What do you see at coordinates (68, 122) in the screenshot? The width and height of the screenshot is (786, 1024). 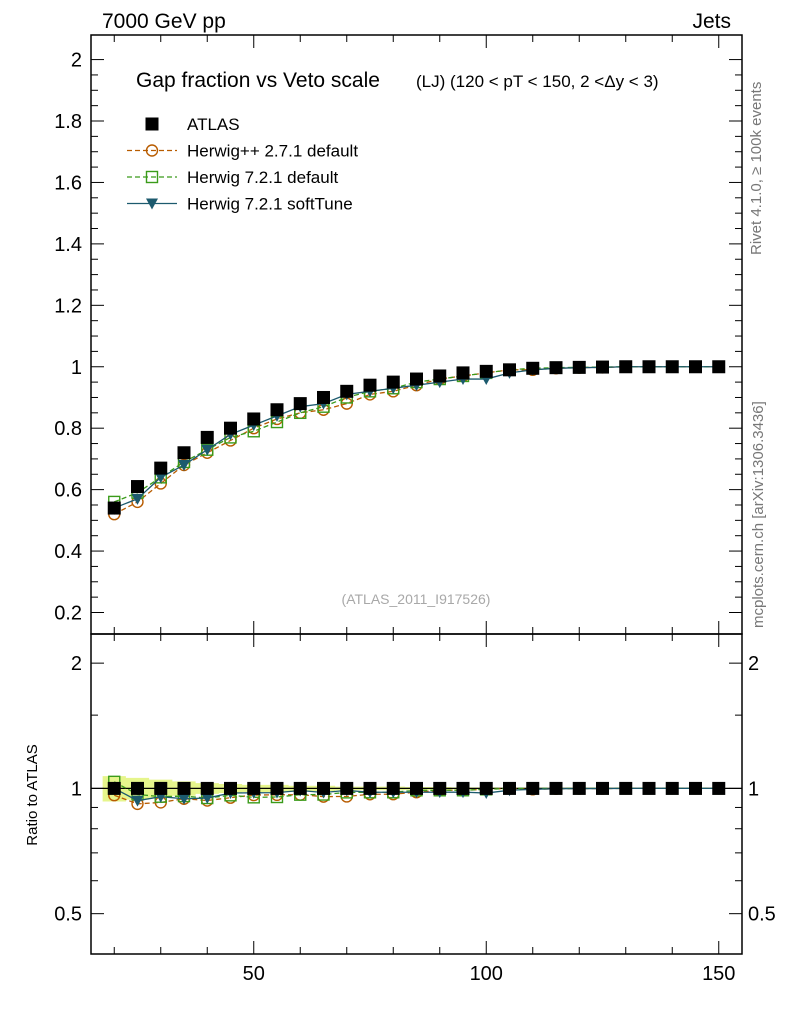 I see `main-y-tick-label: 1.8` at bounding box center [68, 122].